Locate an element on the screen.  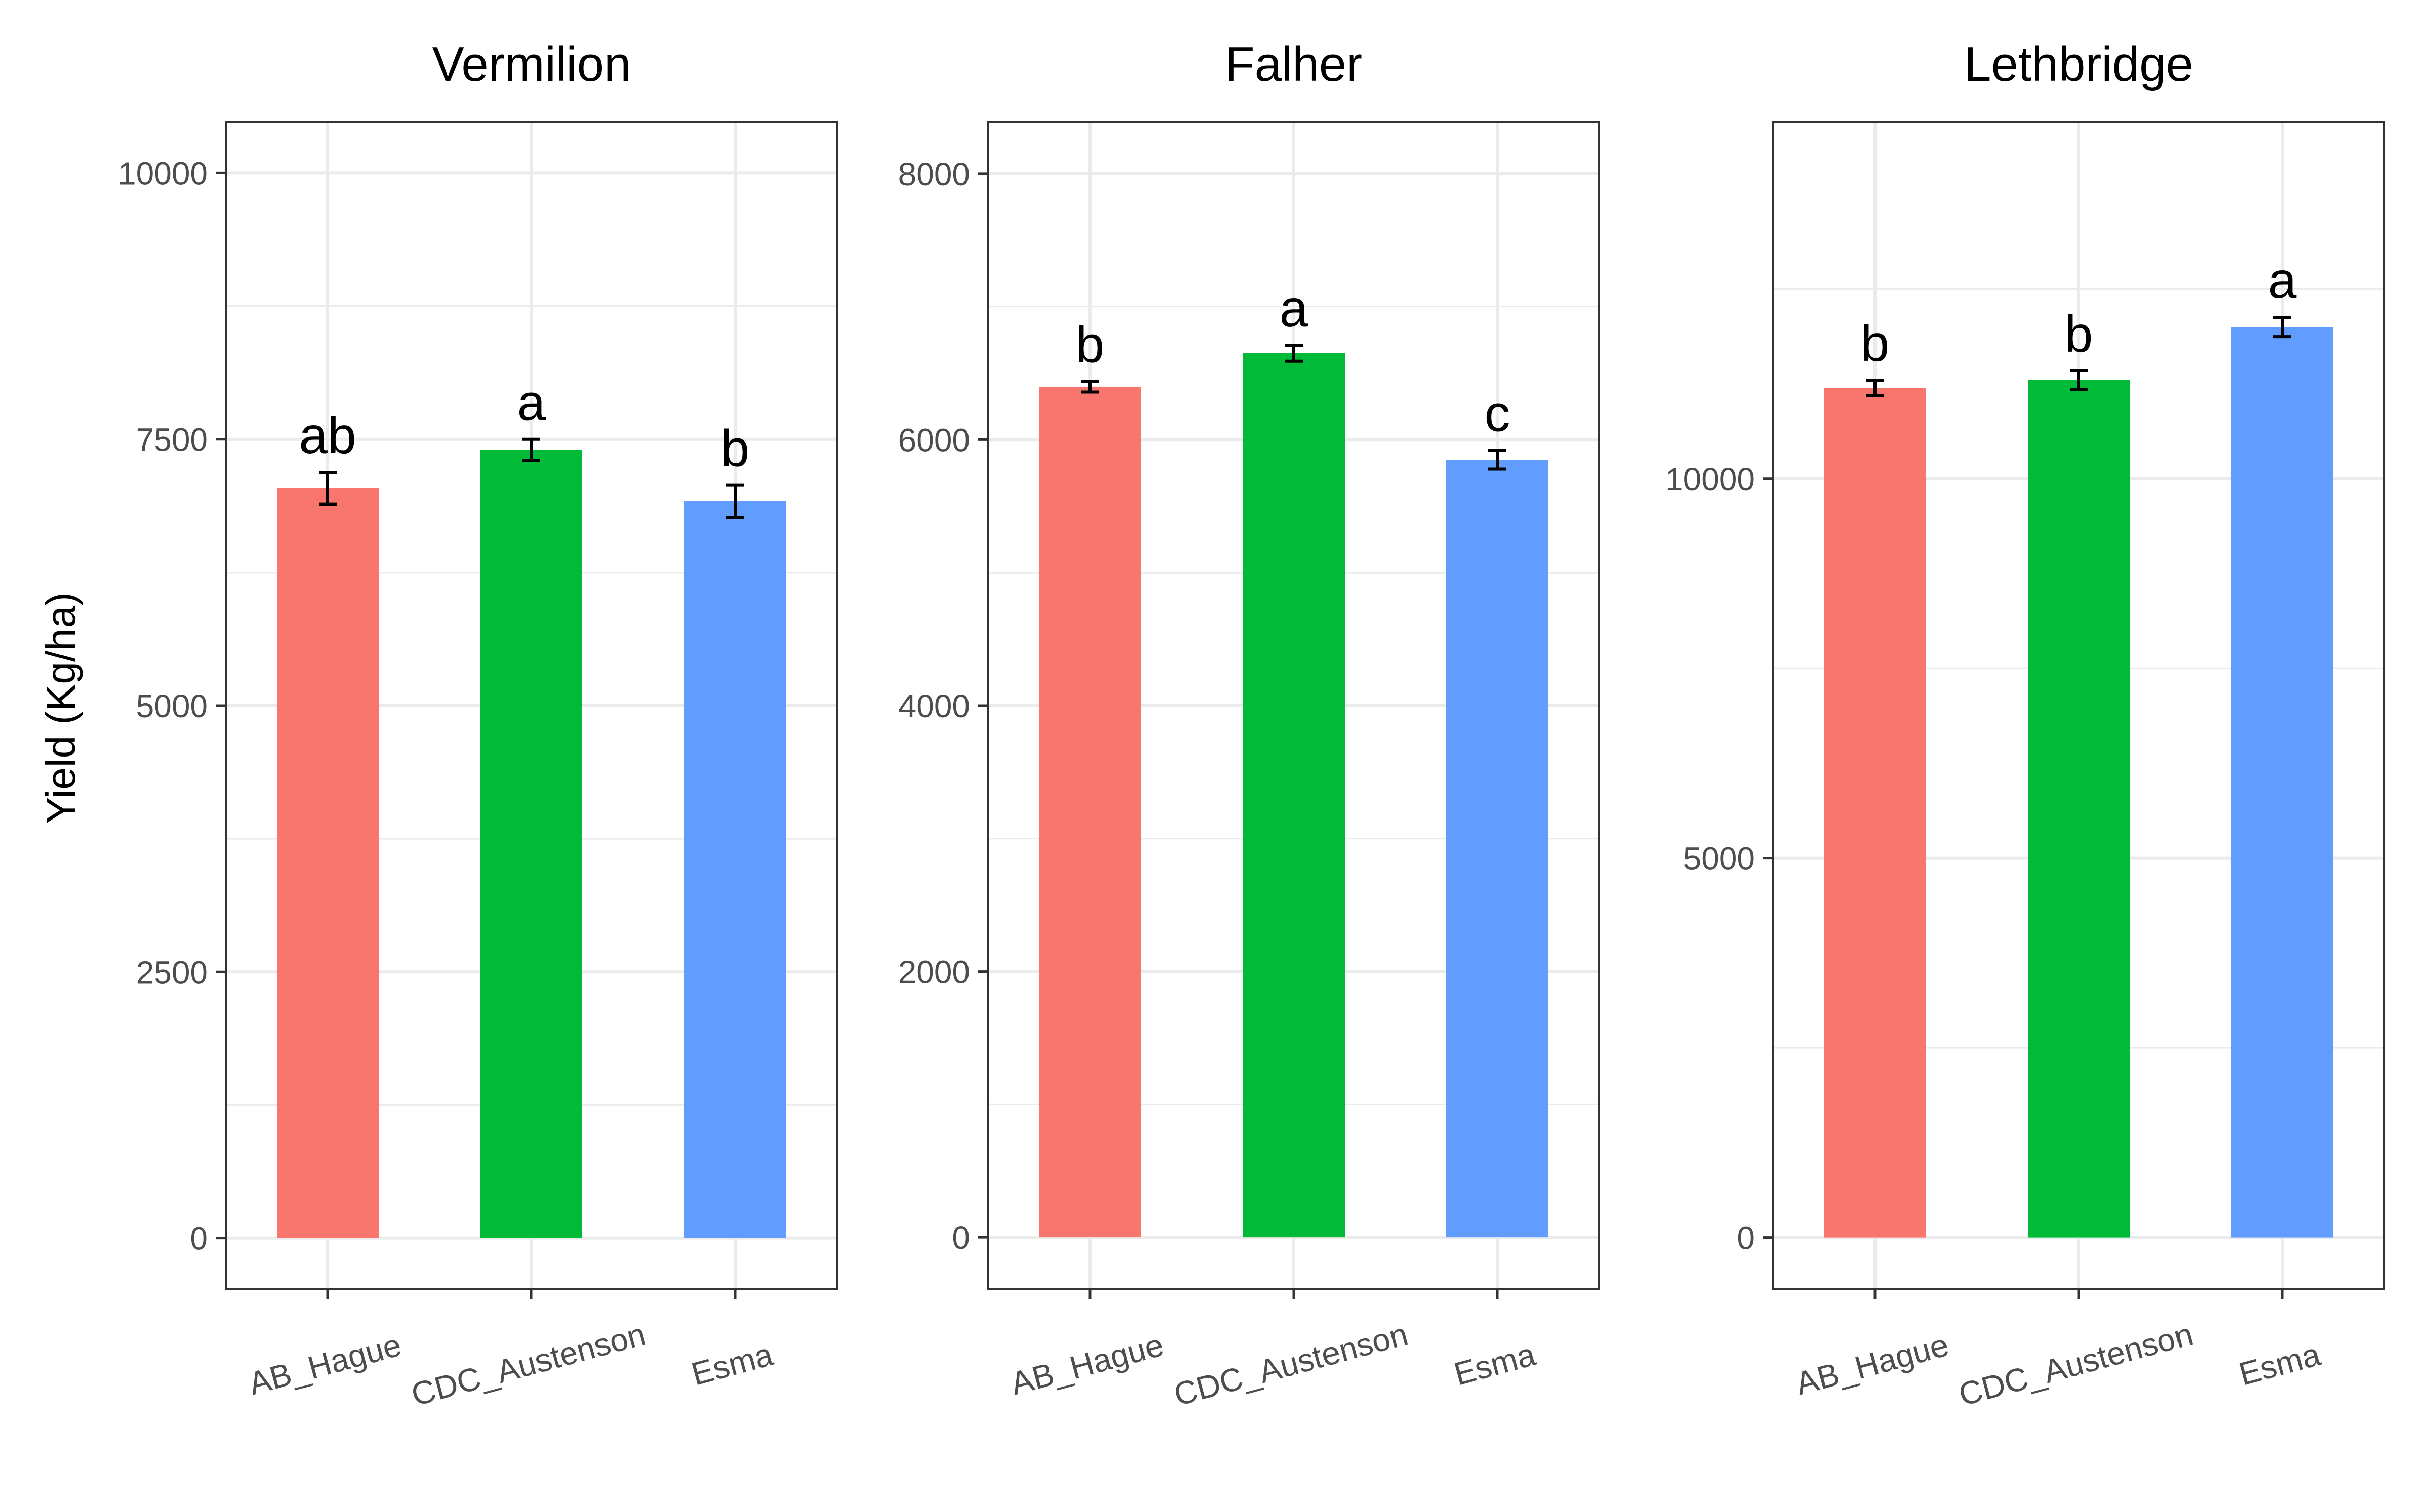
y-tick-label: 2000 is located at coordinates (934, 972).